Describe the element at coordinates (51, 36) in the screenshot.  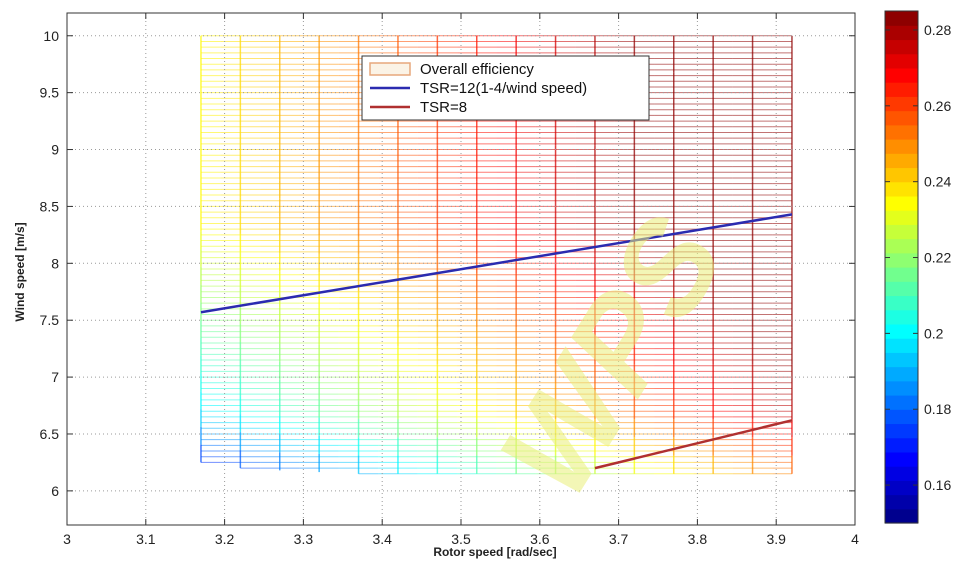
I see `y-tick-label: 10` at that location.